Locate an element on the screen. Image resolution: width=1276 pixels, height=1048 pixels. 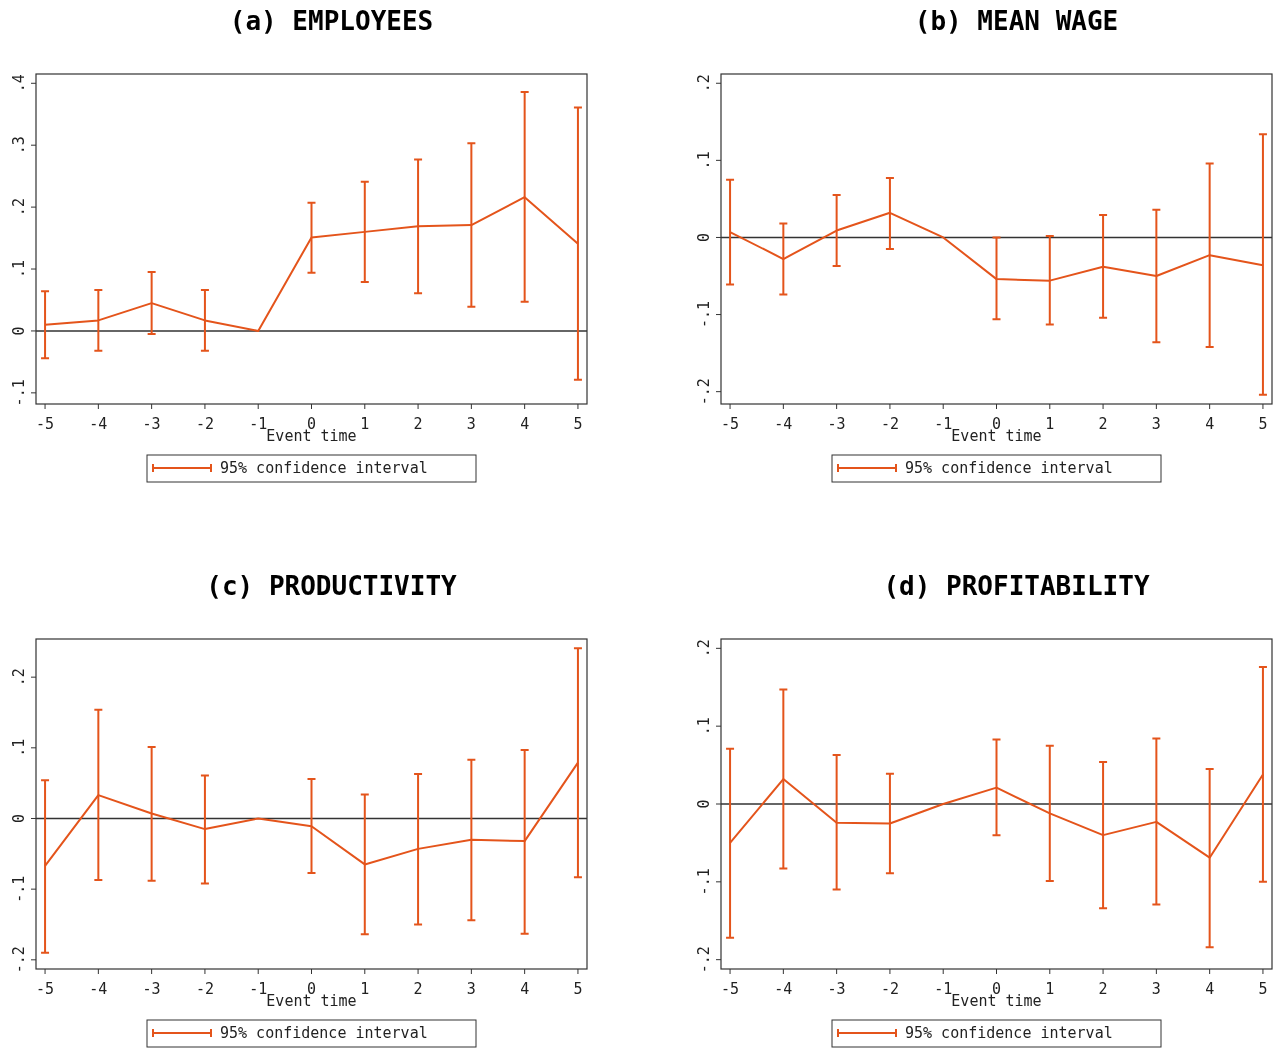
y-tick-label: .3 is located at coordinates (19, 145).